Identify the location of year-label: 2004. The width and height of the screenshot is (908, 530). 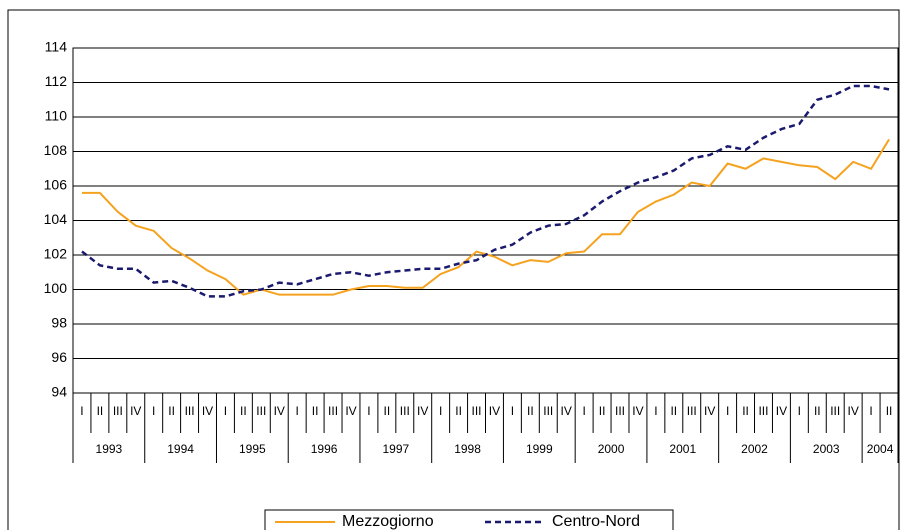
(880, 449).